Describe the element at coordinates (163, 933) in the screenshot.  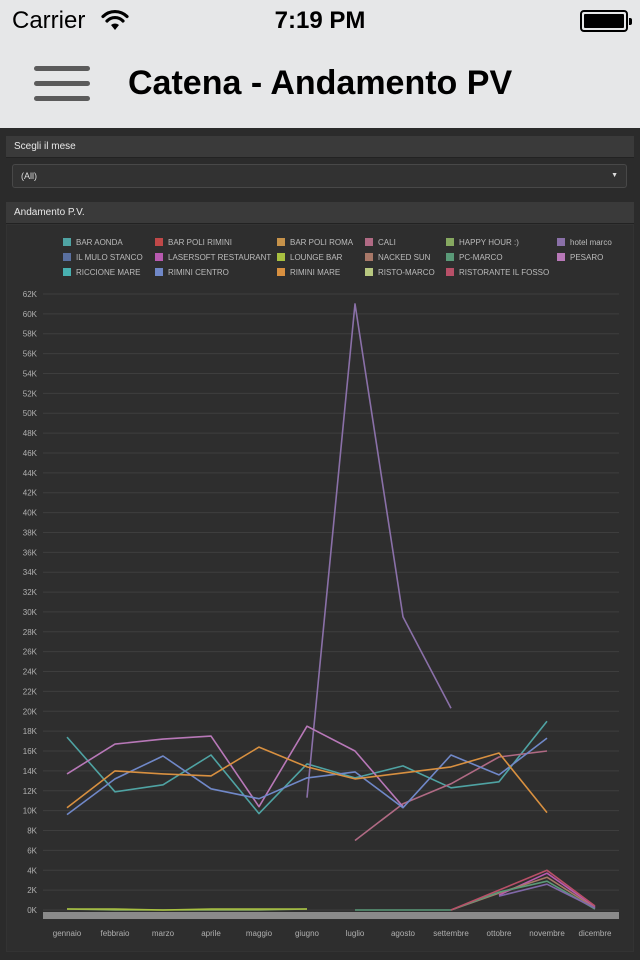
I see `x-tick-label: marzo` at that location.